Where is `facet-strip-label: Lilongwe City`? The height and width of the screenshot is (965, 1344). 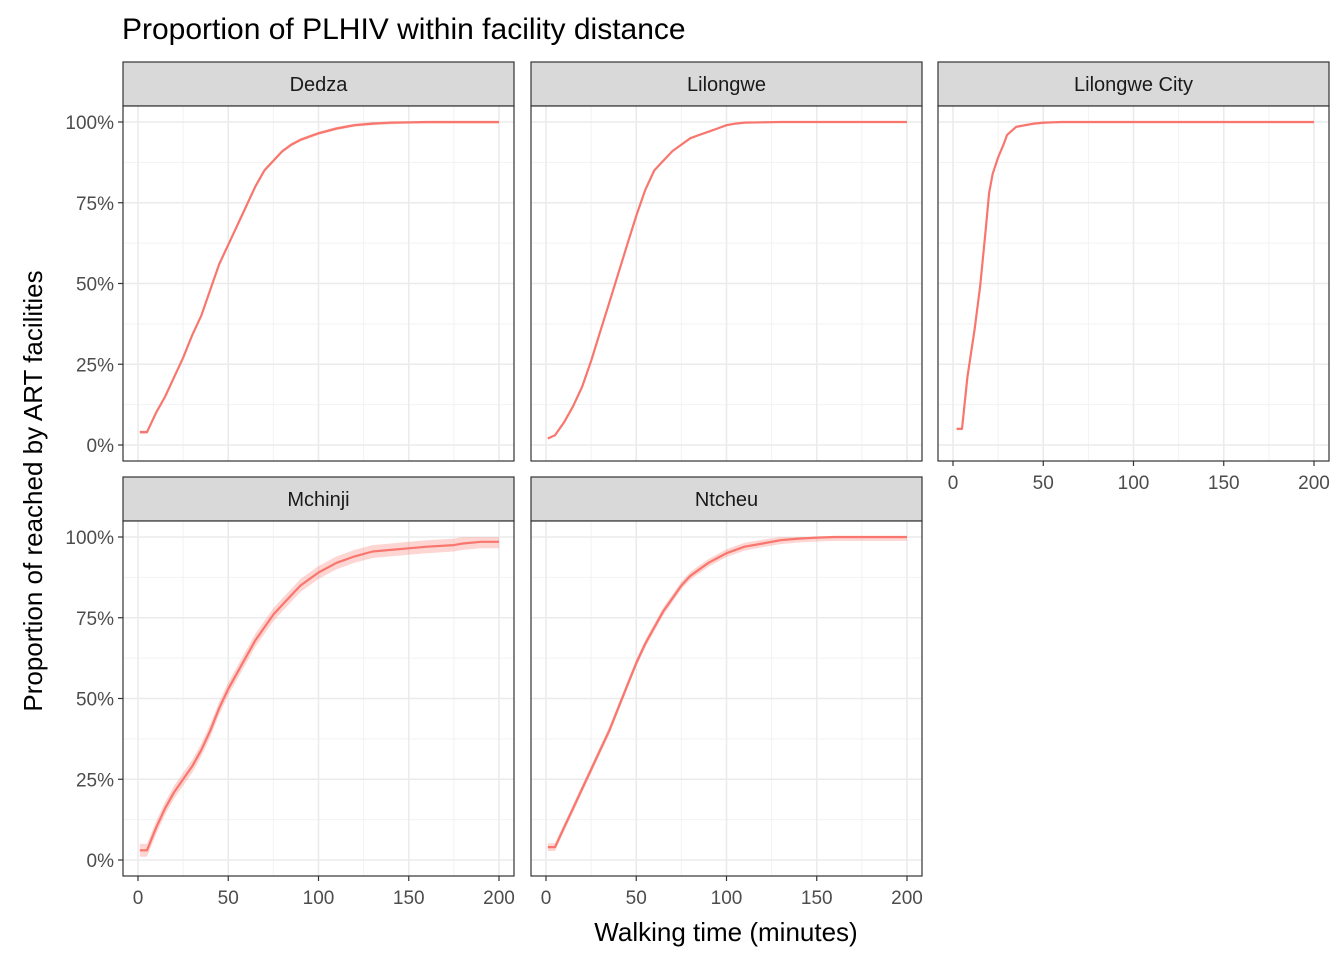
facet-strip-label: Lilongwe City is located at coordinates (1133, 85).